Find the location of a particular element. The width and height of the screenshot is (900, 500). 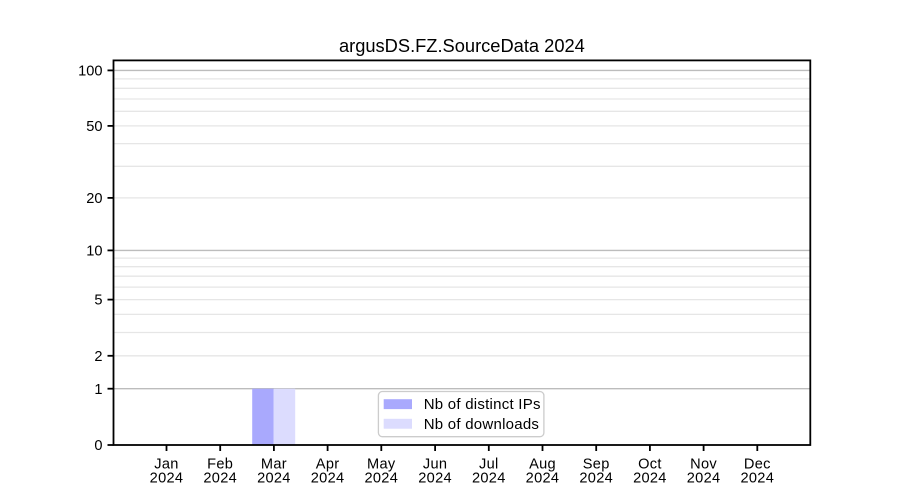

svg-text: Oct is located at coordinates (650, 465).